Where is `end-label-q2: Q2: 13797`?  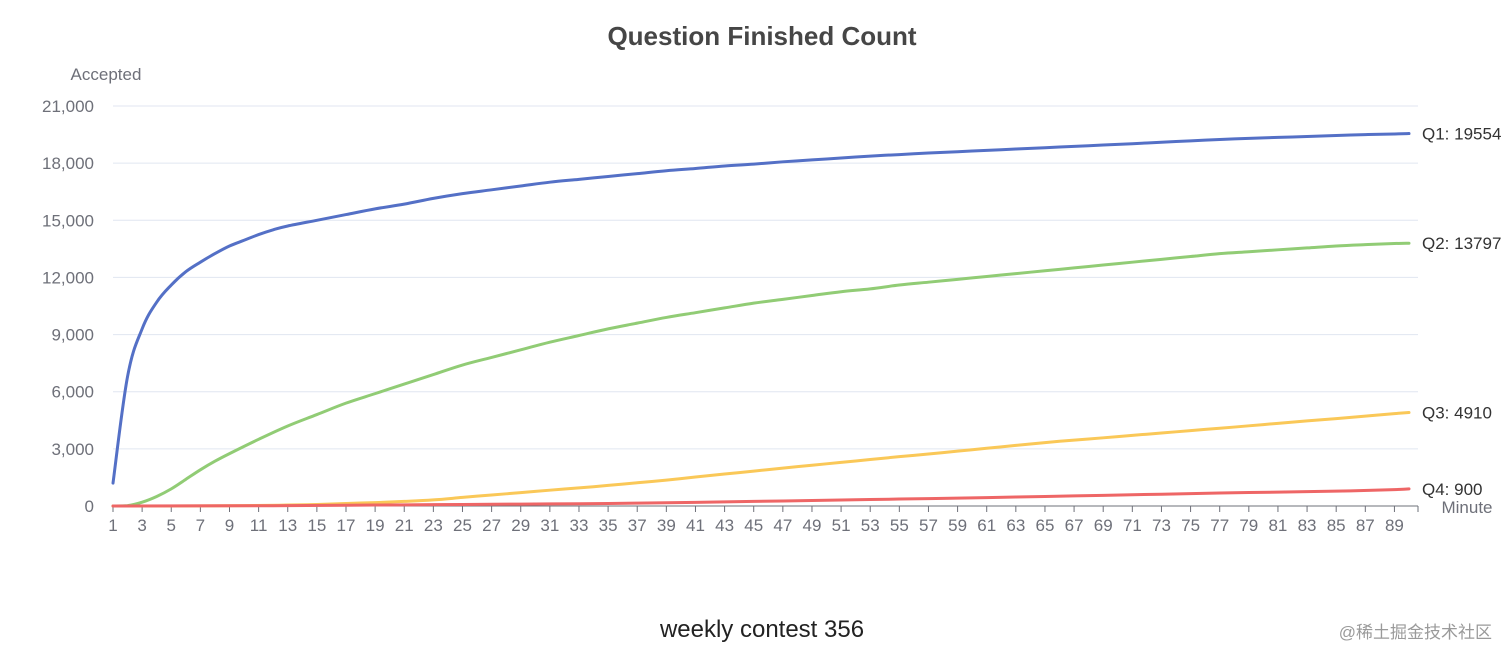 end-label-q2: Q2: 13797 is located at coordinates (1461, 243).